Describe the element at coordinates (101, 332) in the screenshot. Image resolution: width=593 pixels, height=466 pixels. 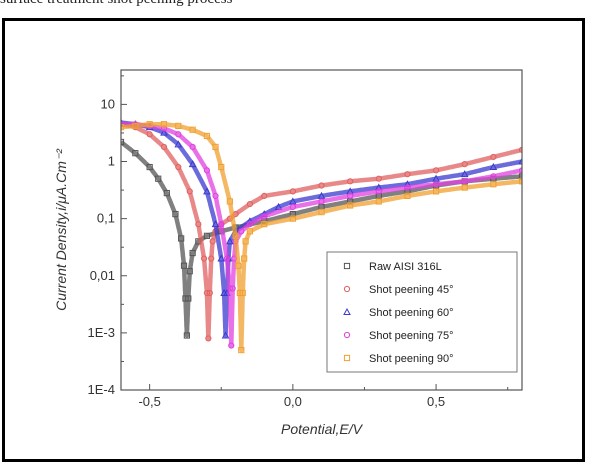
I see `y-tick-label: 1E-3` at that location.